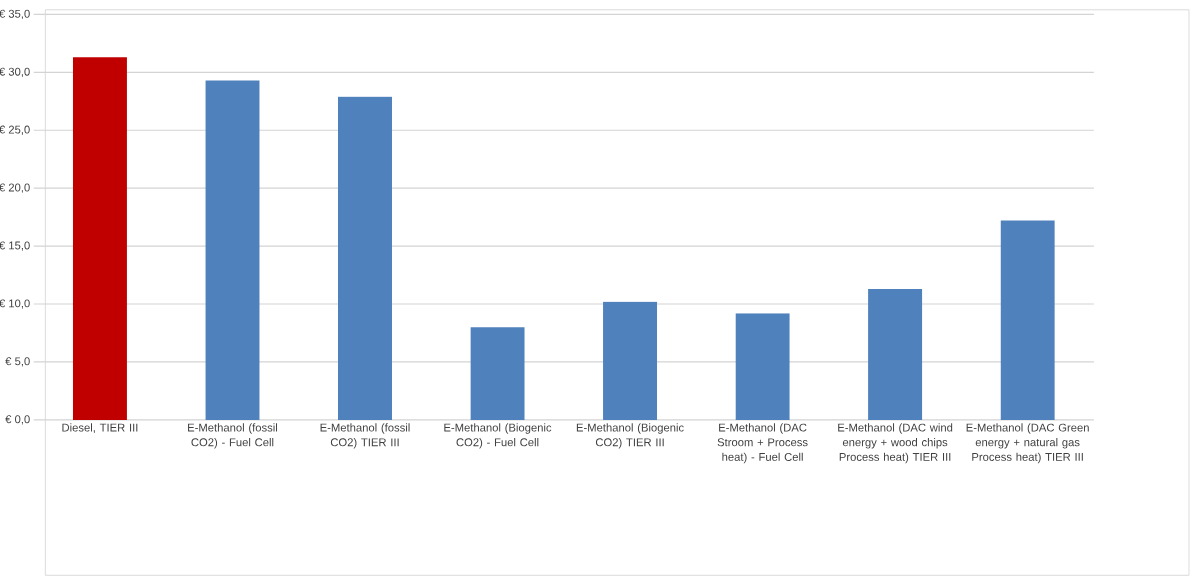 This screenshot has width=1190, height=576. I want to click on x-tick-label: E-Methanol (Biogenic CO2) - Fuel Cell, so click(498, 436).